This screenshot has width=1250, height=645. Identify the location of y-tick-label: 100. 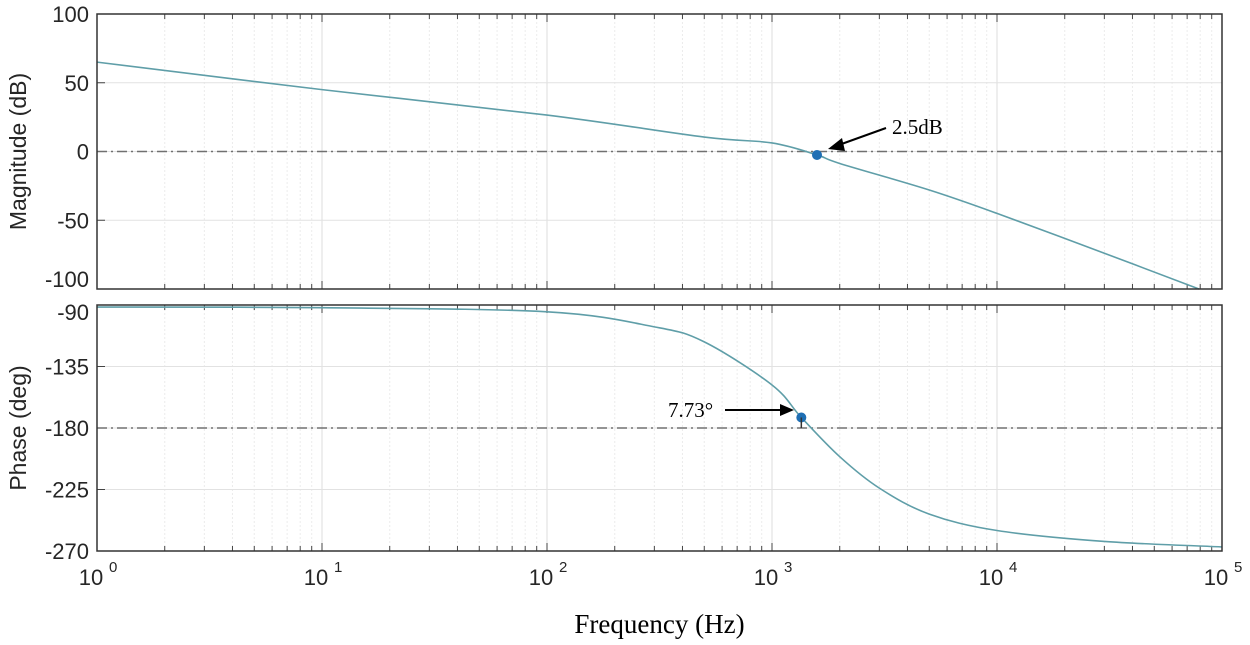
(70, 14).